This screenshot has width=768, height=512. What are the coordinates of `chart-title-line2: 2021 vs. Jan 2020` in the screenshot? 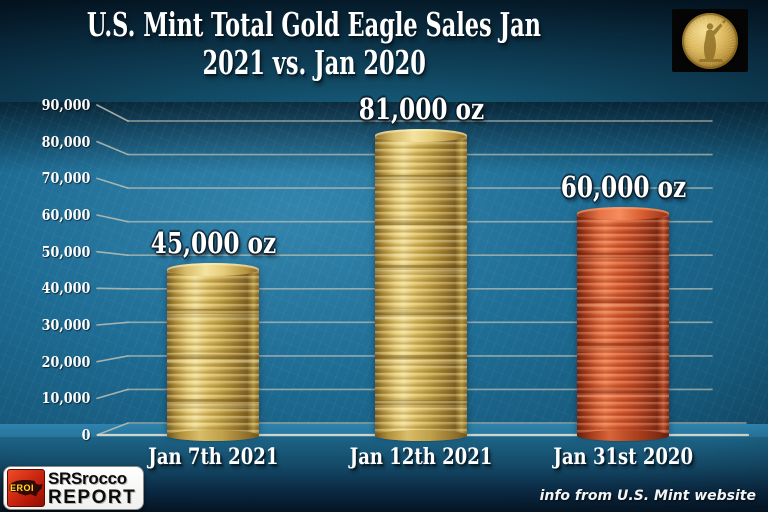 It's located at (314, 62).